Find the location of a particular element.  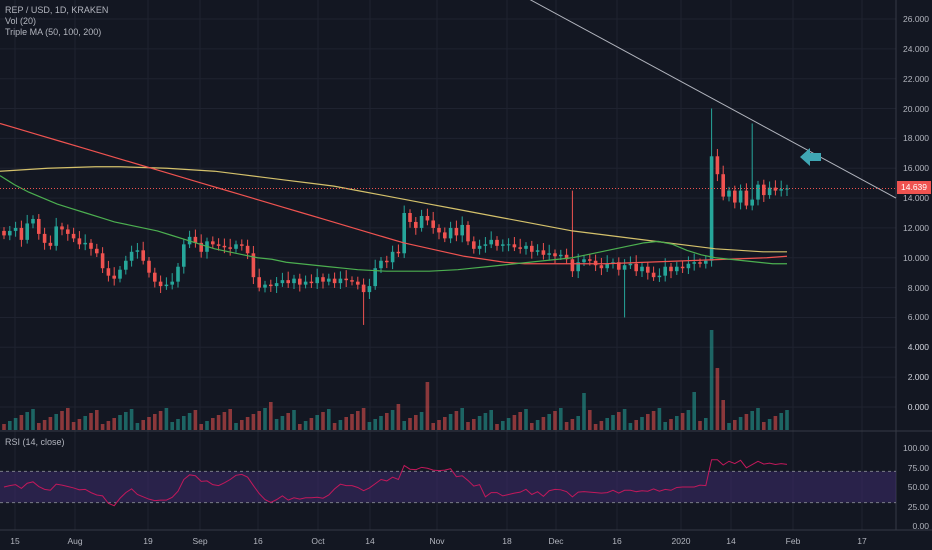

ma200-line is located at coordinates (393, 209).